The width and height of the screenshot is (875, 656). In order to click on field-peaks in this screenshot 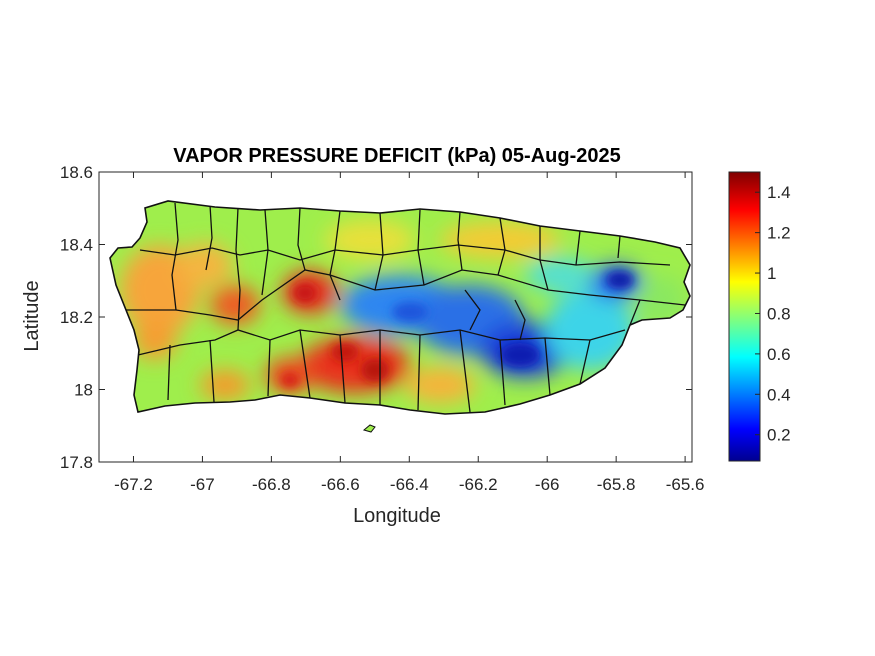, I will do `click(457, 329)`.